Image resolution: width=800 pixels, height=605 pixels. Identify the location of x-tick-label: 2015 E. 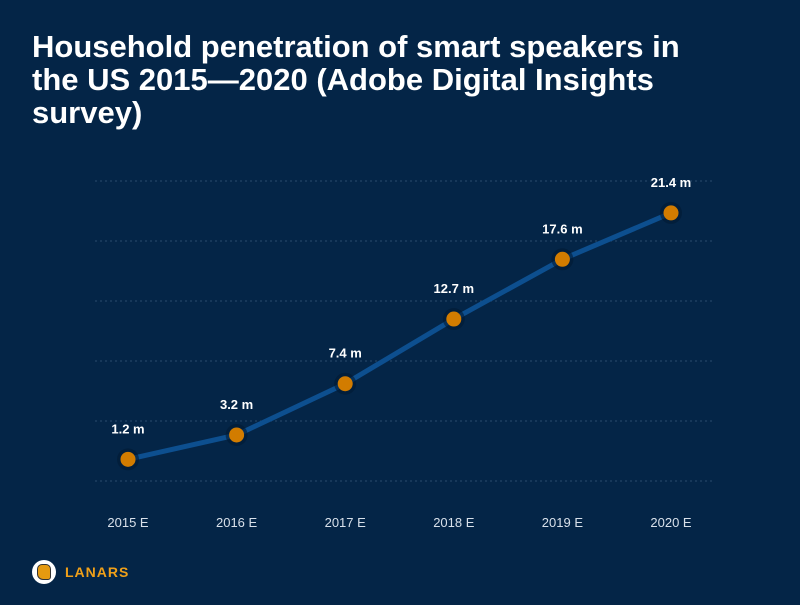
(128, 522).